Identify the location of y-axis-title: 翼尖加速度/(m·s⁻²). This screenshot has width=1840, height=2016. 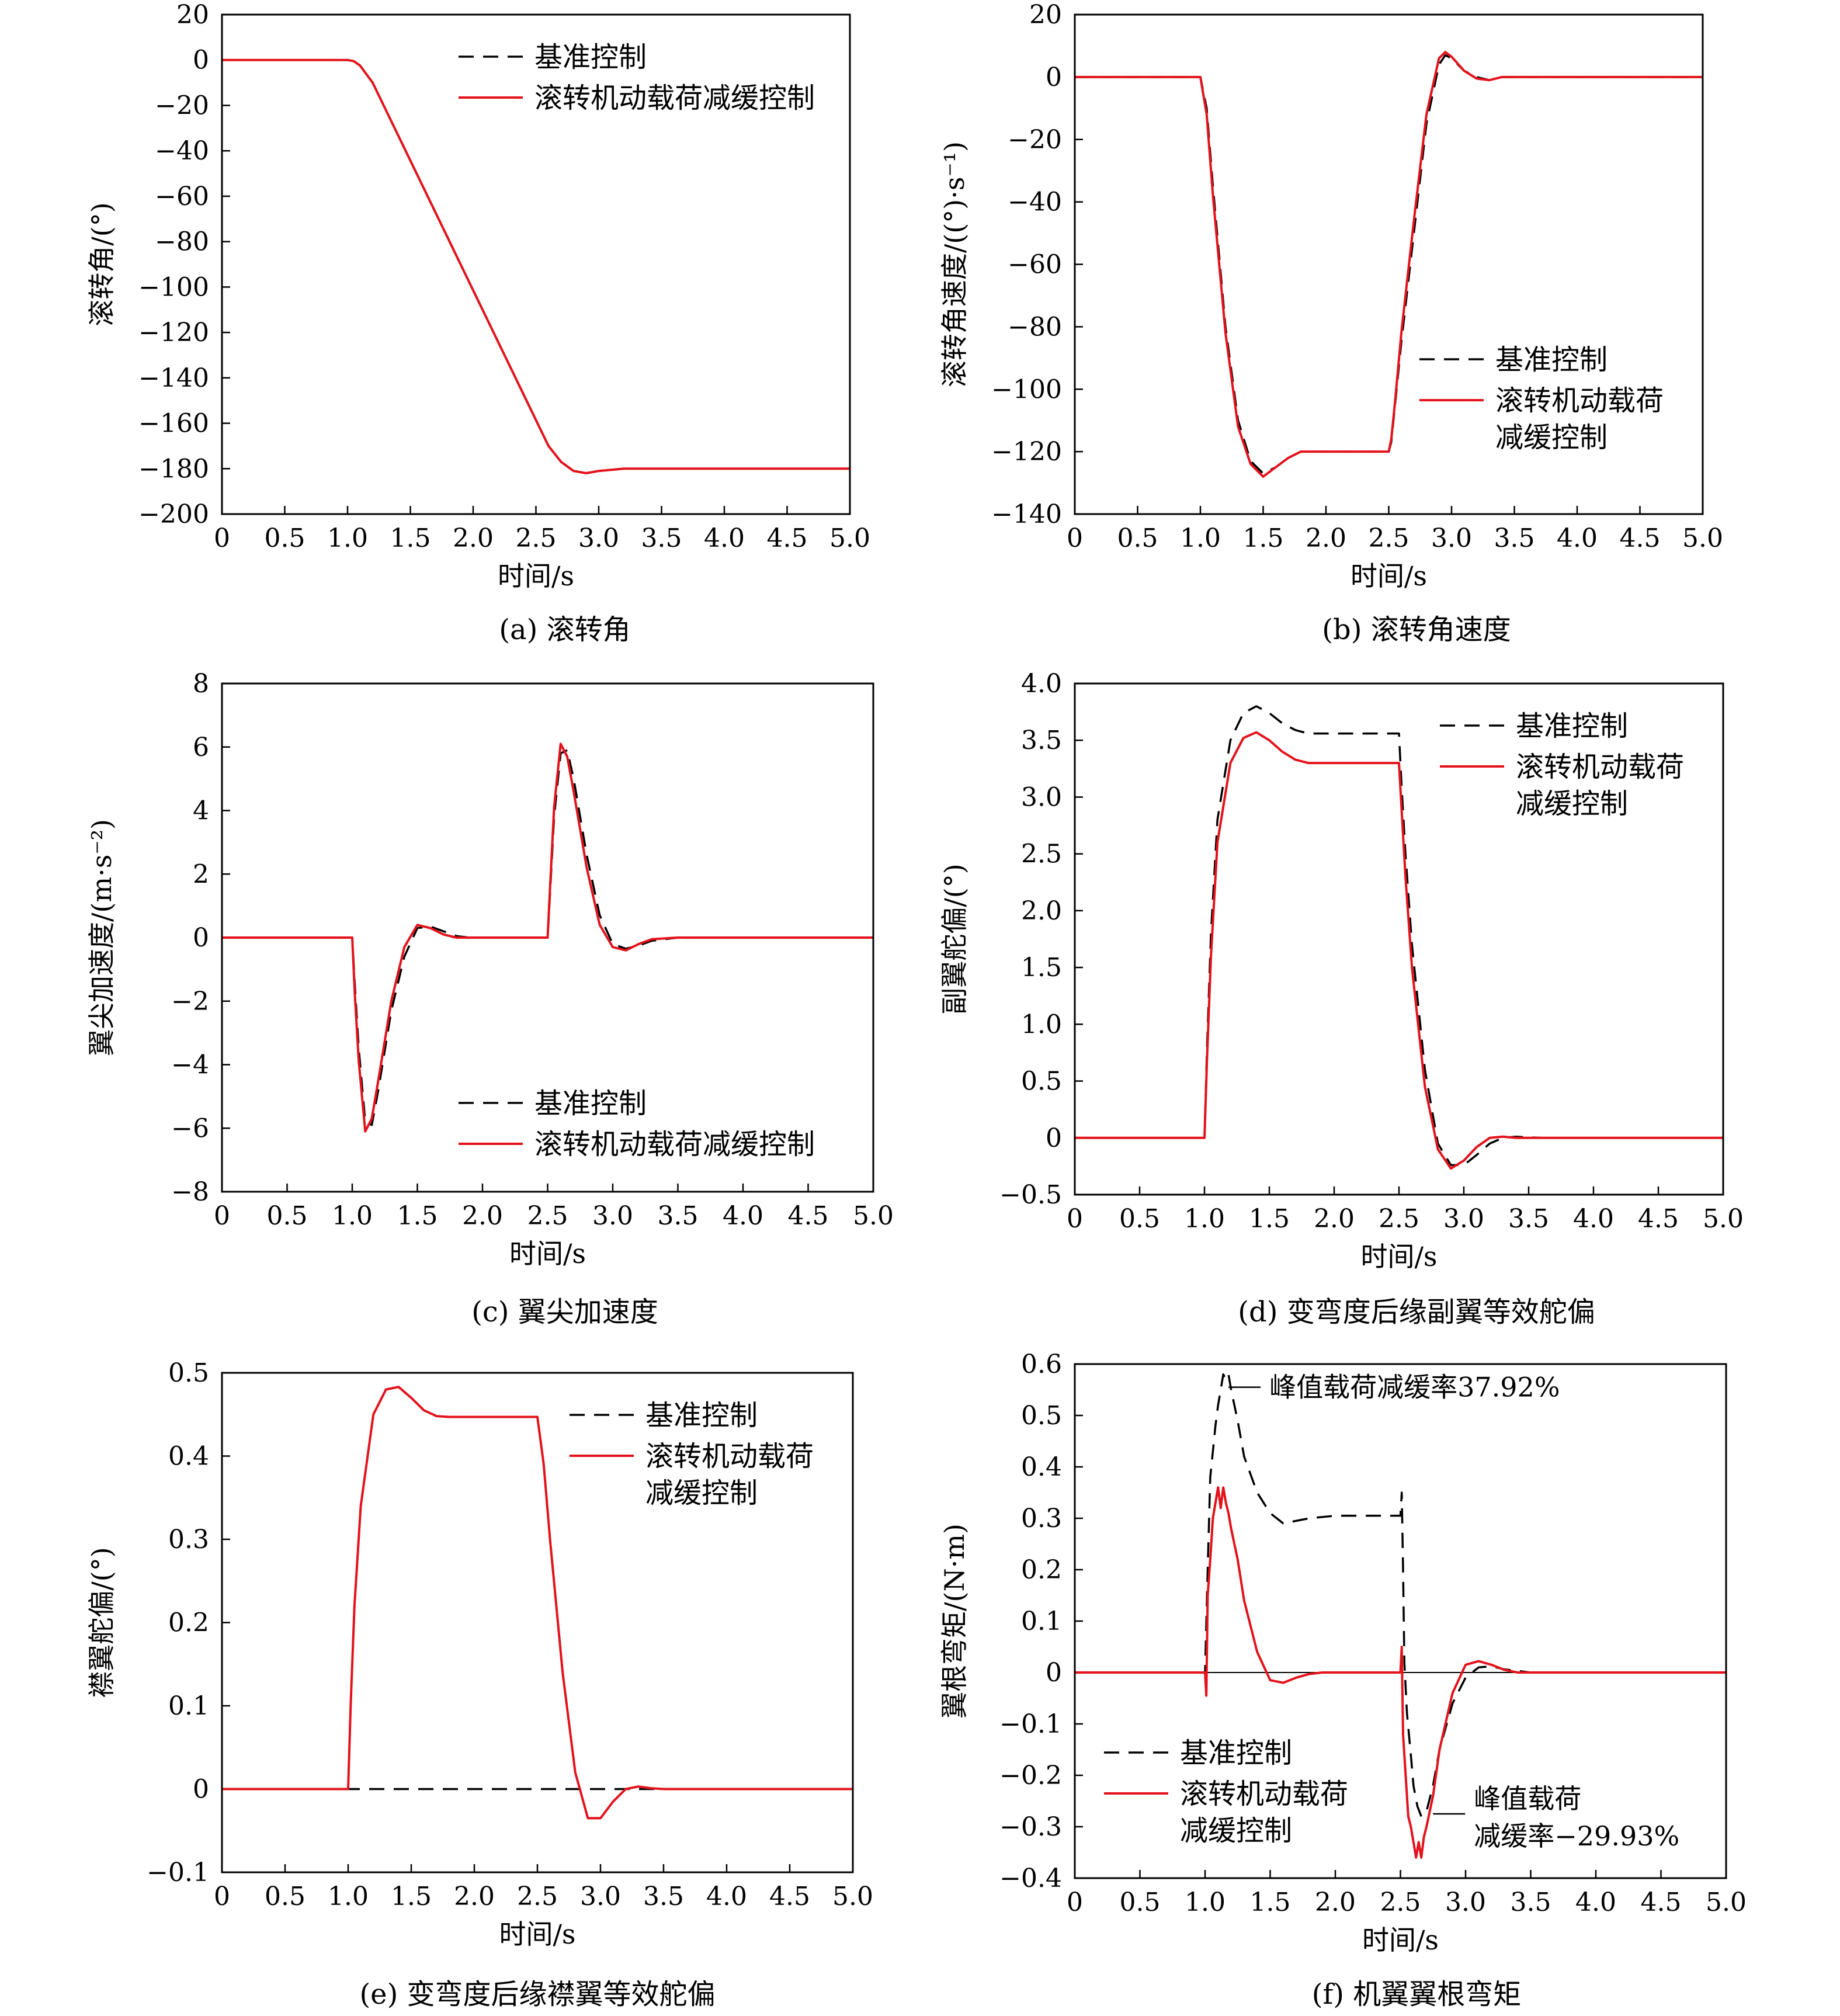
(101, 937).